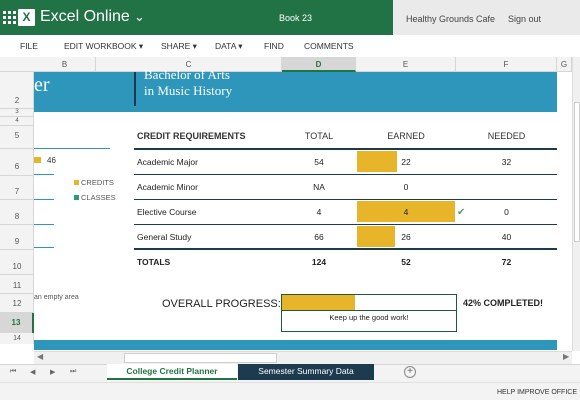 The width and height of the screenshot is (580, 400). Describe the element at coordinates (406, 262) in the screenshot. I see `totals-earned: 52` at that location.